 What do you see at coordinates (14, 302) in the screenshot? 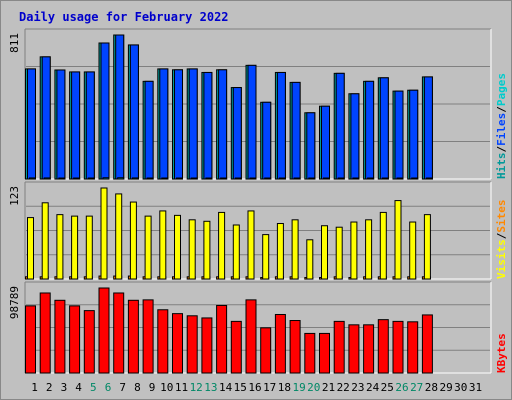
I see `y-axis-max-label: 98789` at bounding box center [14, 302].